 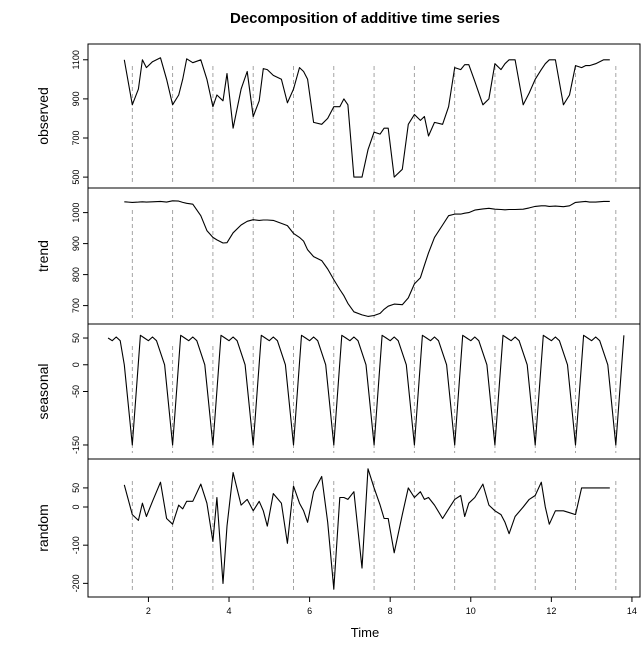 What do you see at coordinates (43, 527) in the screenshot?
I see `y-axis-label-random: random` at bounding box center [43, 527].